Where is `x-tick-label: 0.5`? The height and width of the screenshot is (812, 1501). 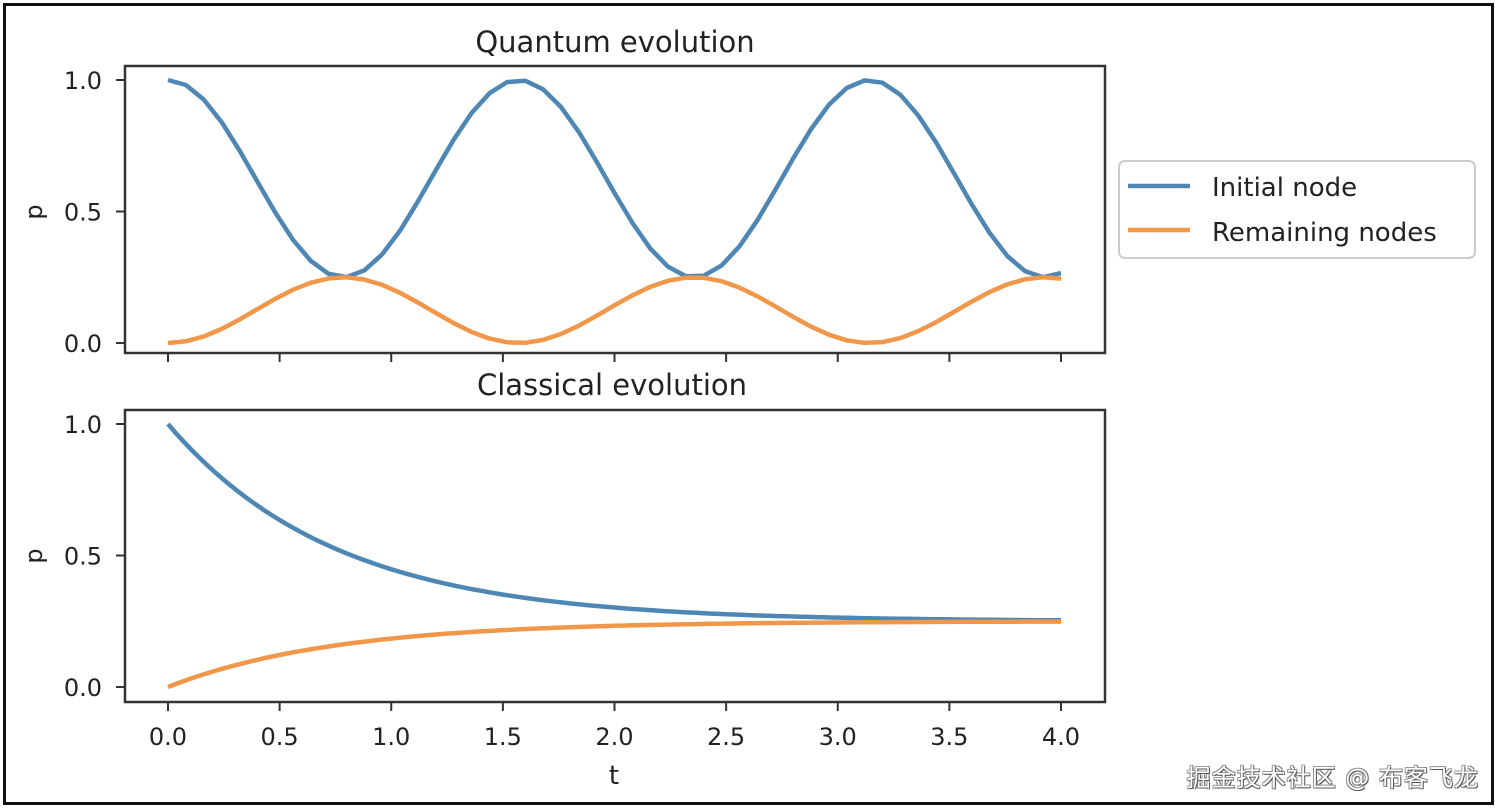
x-tick-label: 0.5 is located at coordinates (280, 737).